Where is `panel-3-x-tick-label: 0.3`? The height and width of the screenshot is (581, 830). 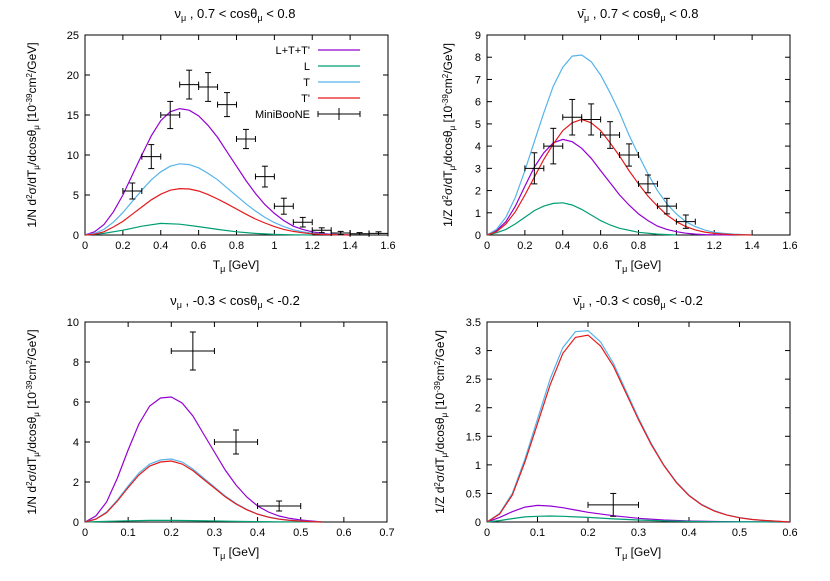
panel-3-x-tick-label: 0.3 is located at coordinates (214, 533).